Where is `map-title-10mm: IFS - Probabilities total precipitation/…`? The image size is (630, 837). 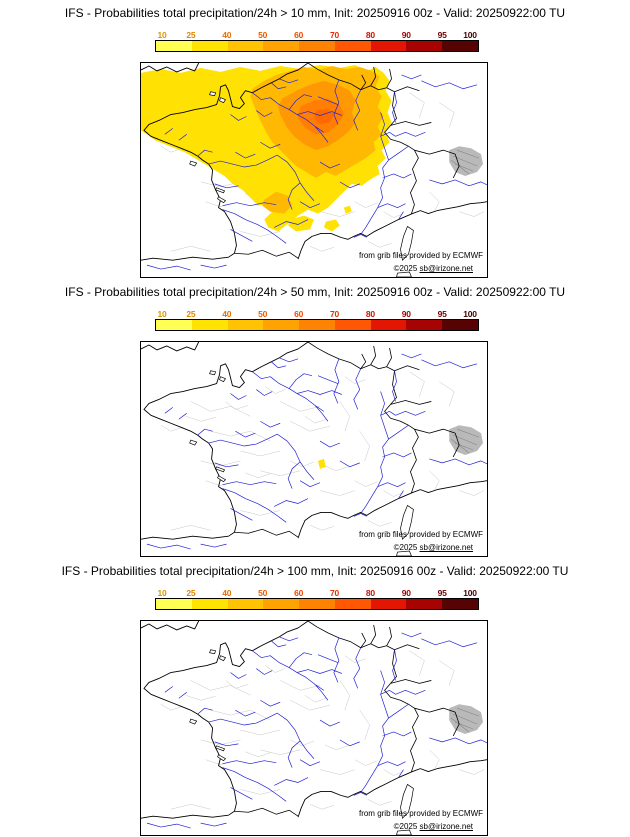 map-title-10mm: IFS - Probabilities total precipitation/… is located at coordinates (315, 13).